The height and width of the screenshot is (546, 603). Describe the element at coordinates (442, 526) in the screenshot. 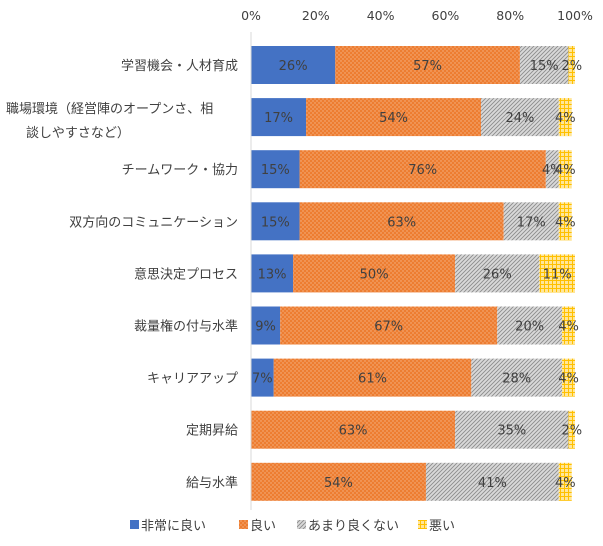

I see `legend-label: 悪い` at that location.